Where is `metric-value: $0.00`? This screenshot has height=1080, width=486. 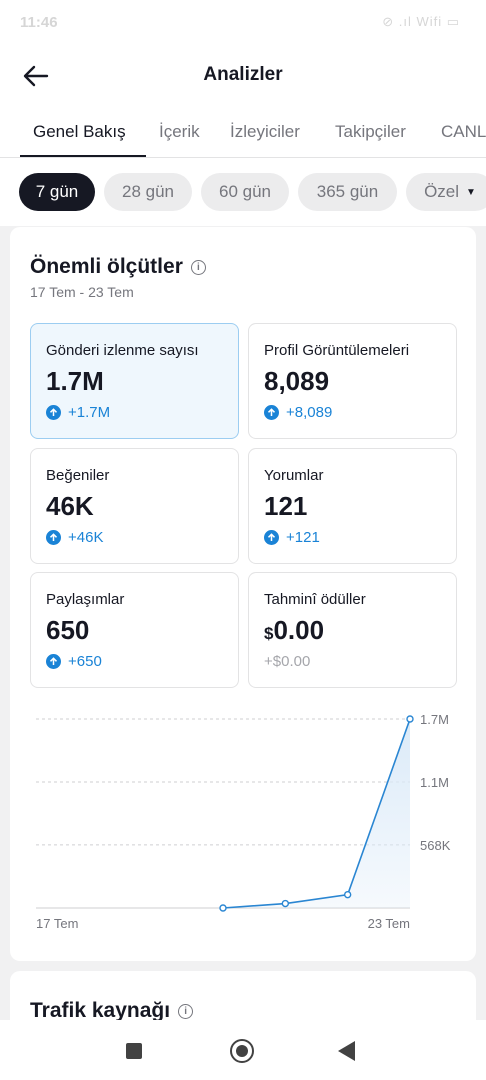
metric-value: $0.00 is located at coordinates (294, 630).